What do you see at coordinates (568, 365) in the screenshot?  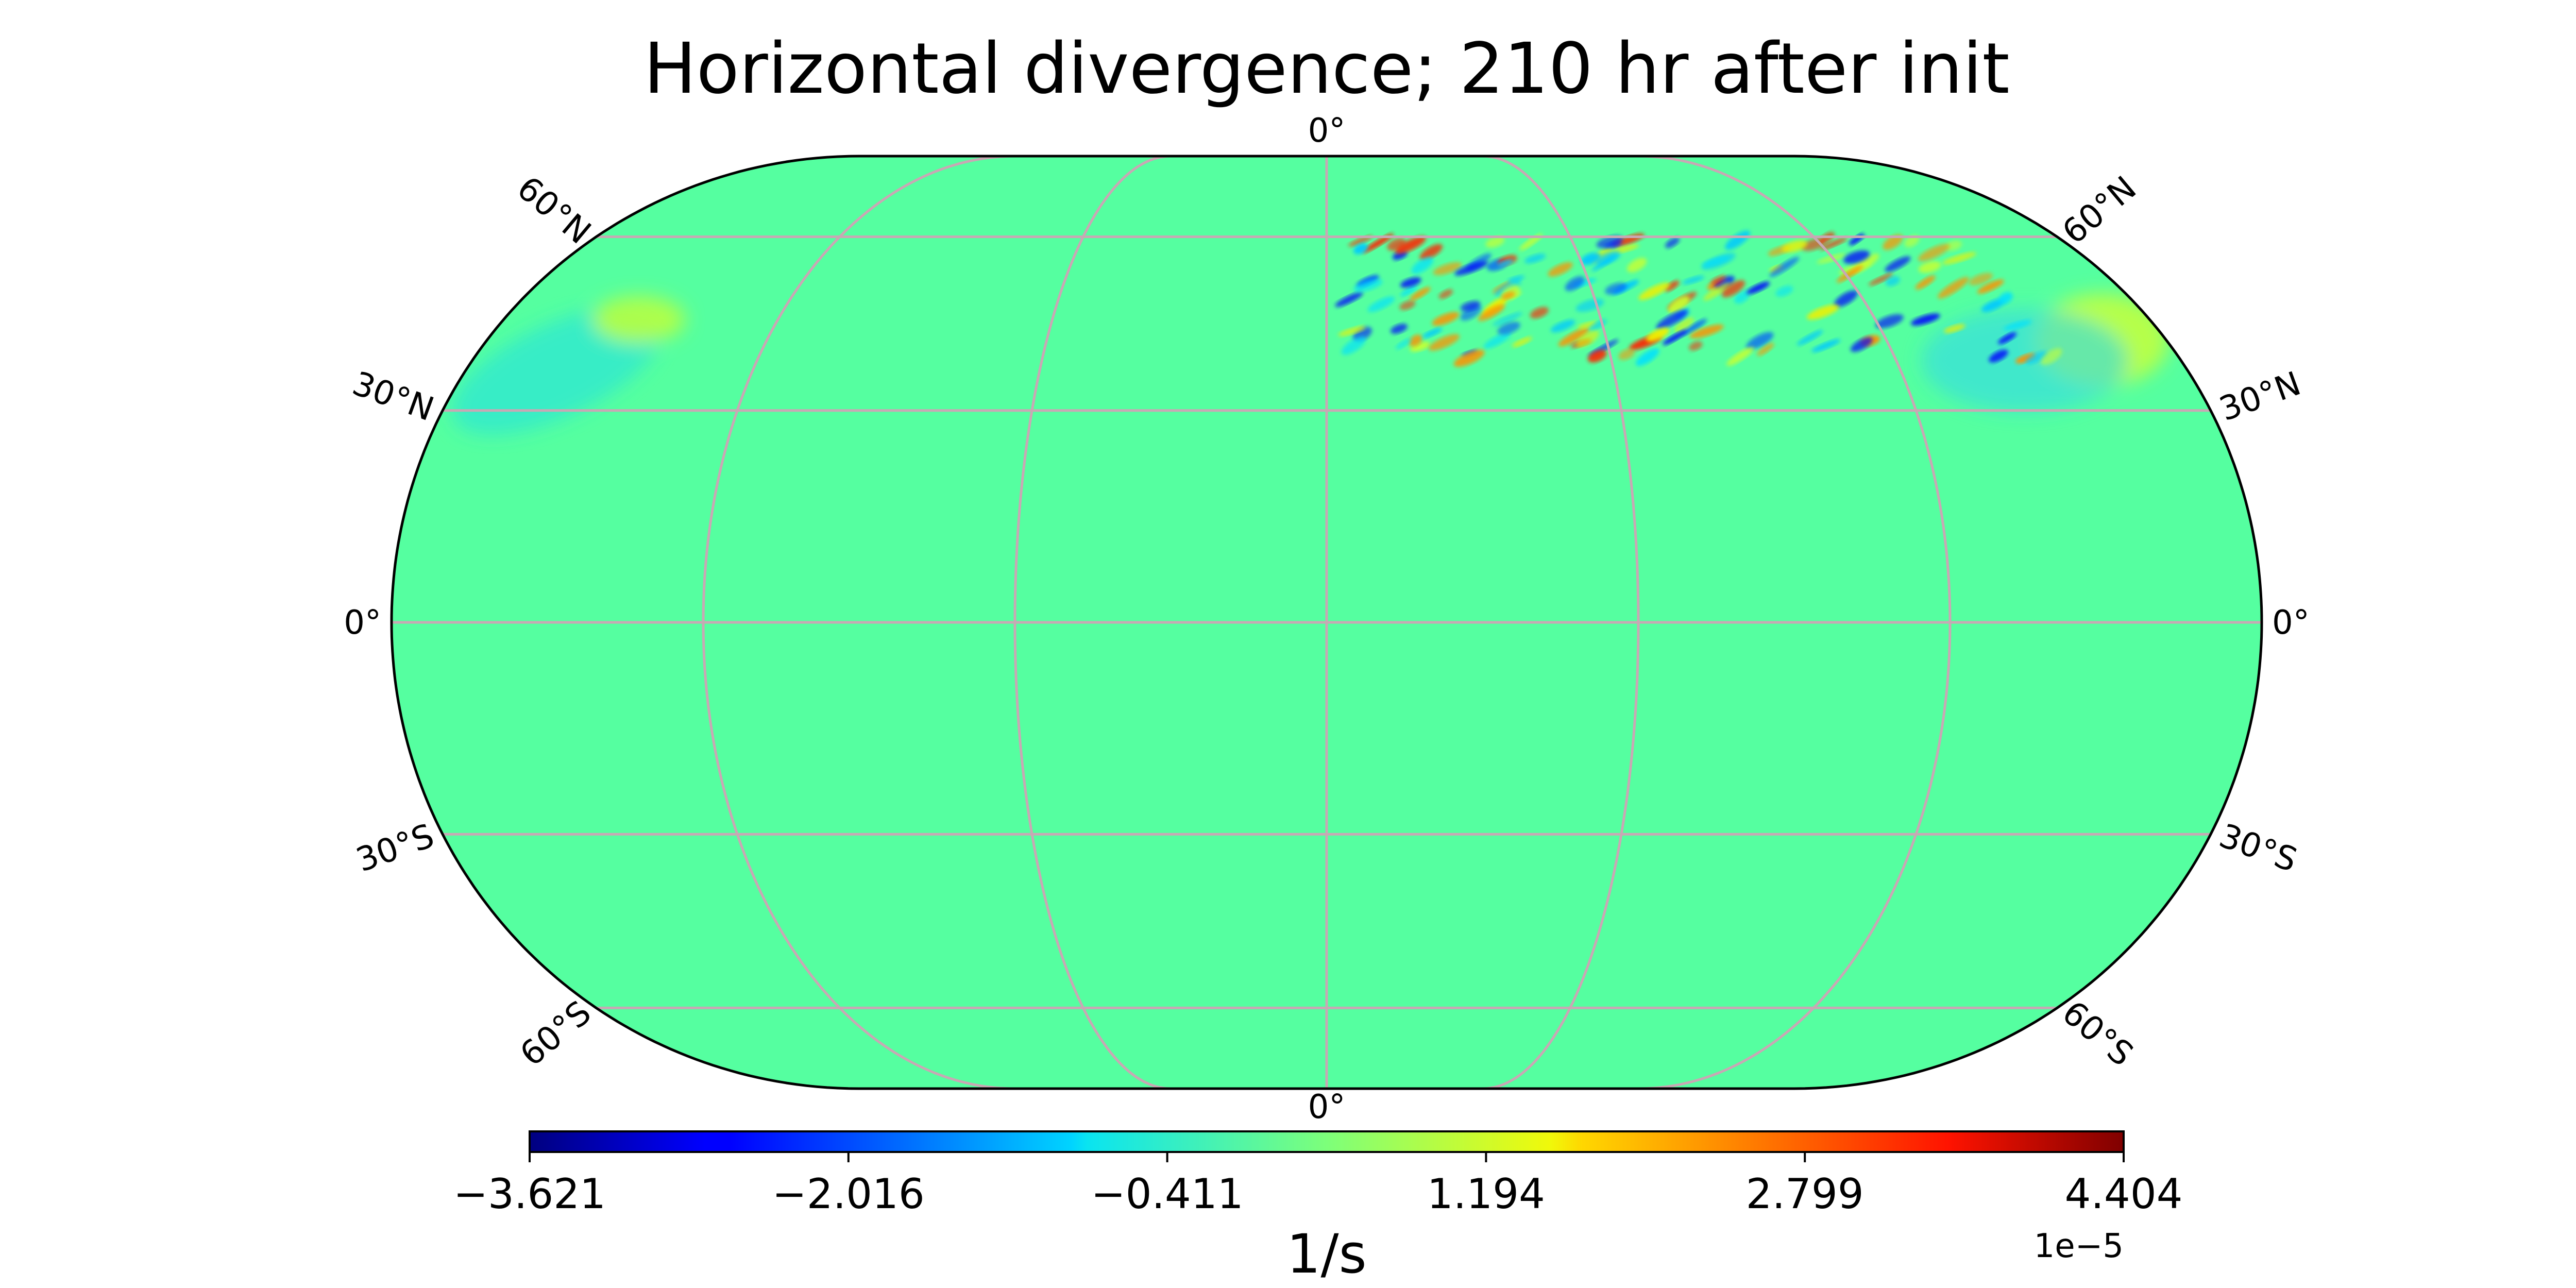 I see `anomaly-northwest` at bounding box center [568, 365].